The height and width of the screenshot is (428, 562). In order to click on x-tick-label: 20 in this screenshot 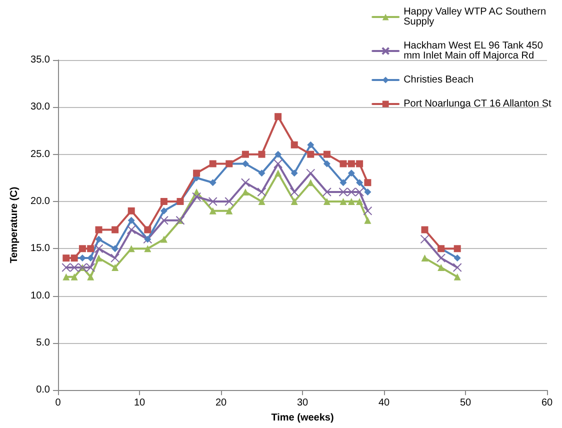, I will do `click(221, 403)`.